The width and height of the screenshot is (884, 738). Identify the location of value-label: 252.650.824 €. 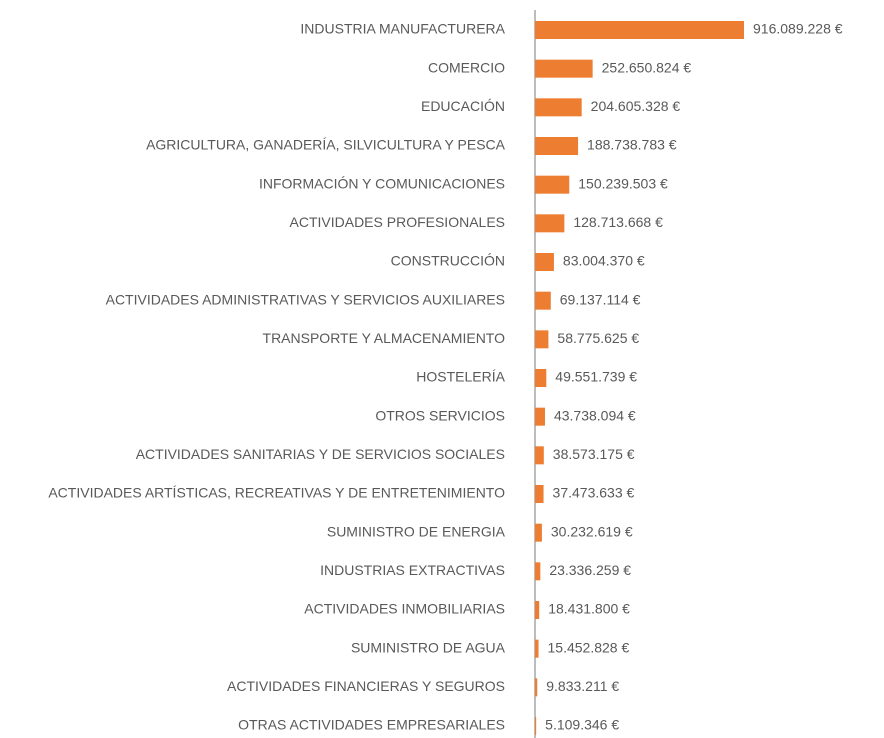
(647, 67).